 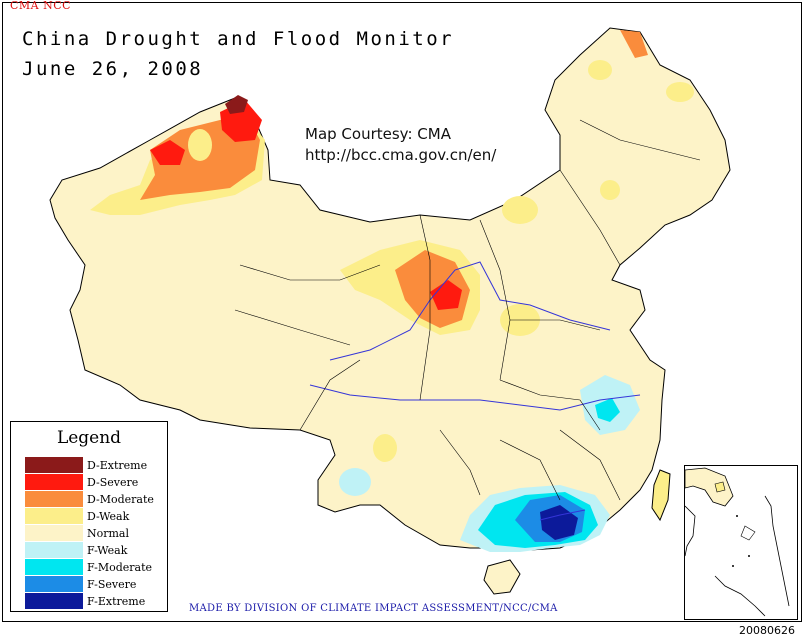 I want to click on legend-label: D-Extreme, so click(x=117, y=465).